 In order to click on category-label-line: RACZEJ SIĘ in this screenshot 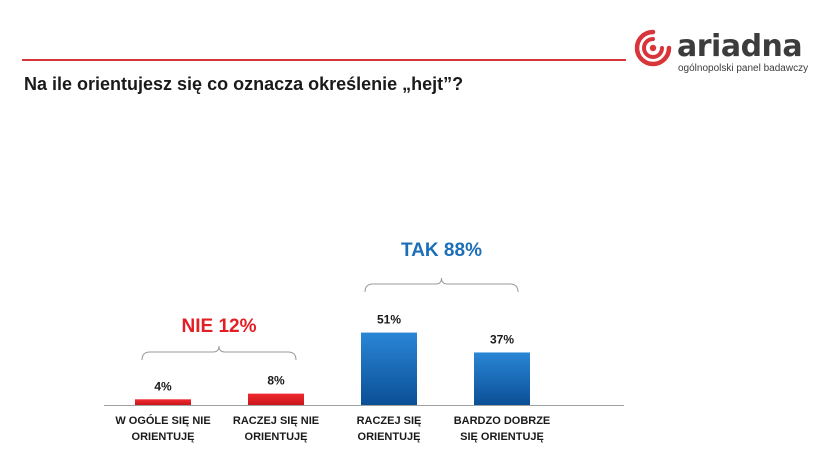, I will do `click(389, 421)`.